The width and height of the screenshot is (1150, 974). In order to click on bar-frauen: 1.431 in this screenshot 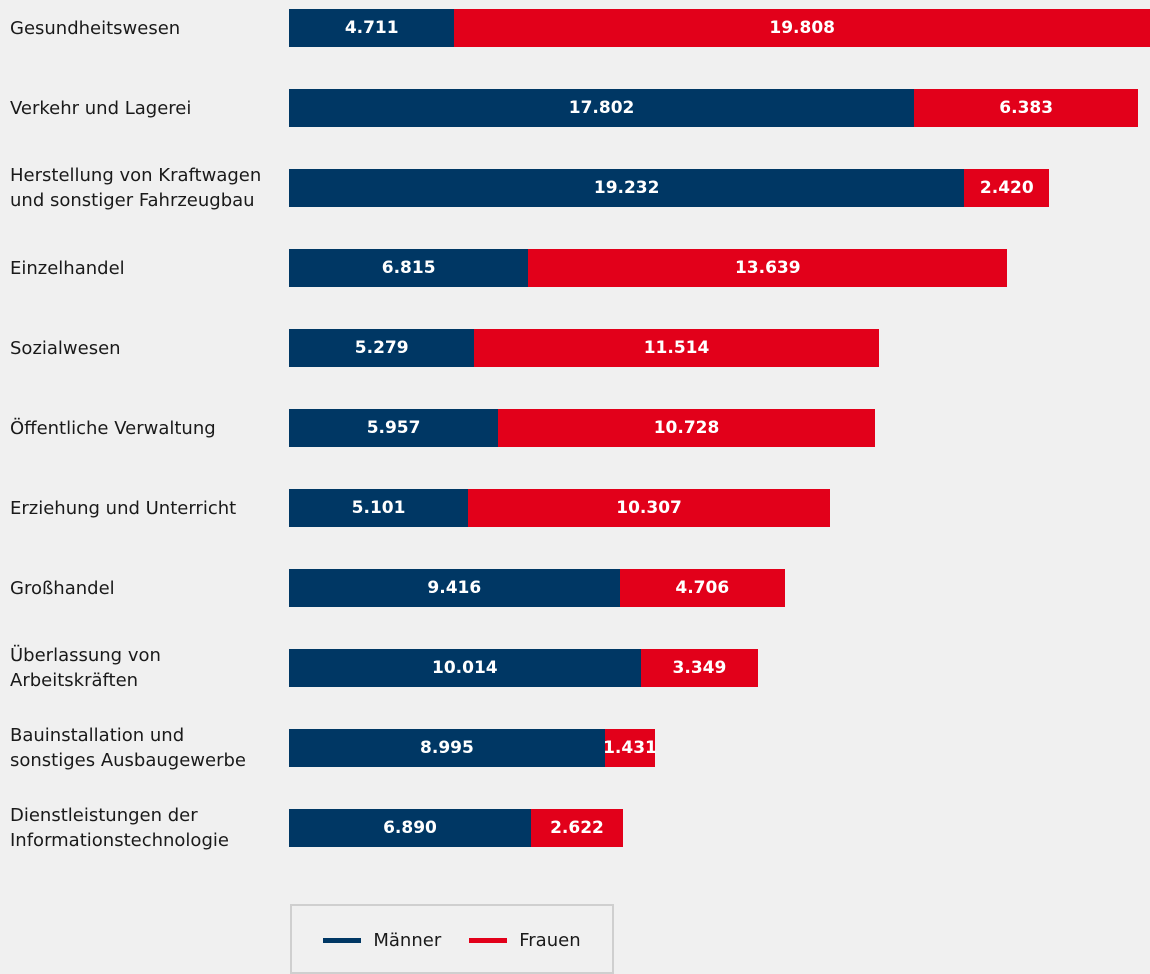, I will do `click(630, 748)`.